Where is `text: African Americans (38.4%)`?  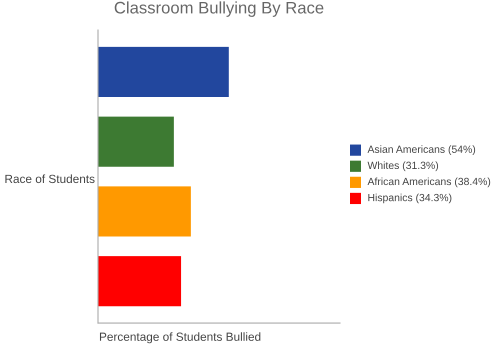 text: African Americans (38.4%) is located at coordinates (429, 182).